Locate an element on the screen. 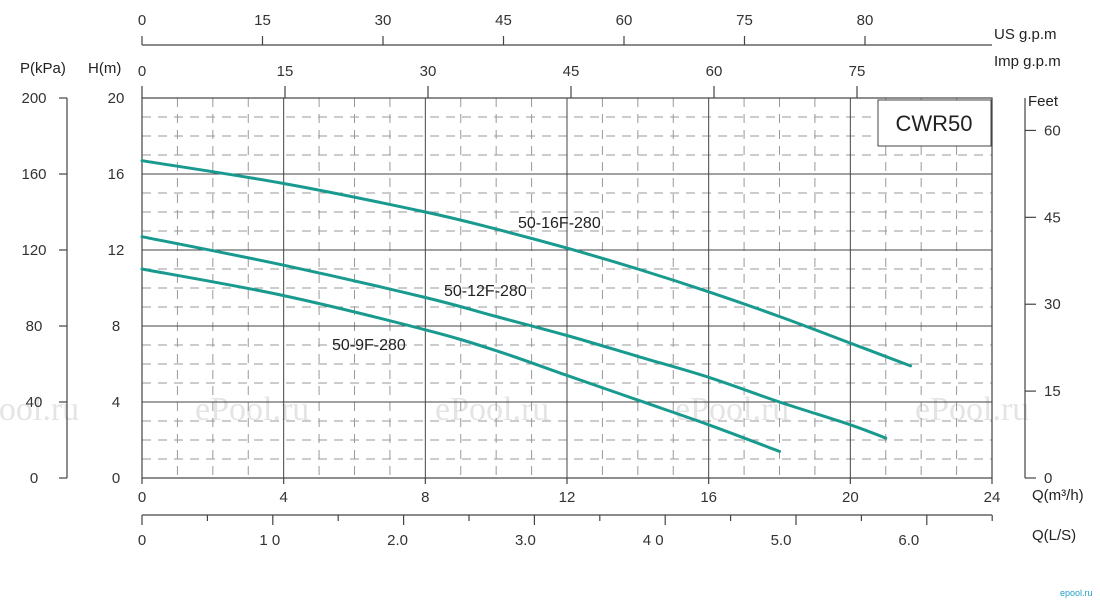  ls-tick-label: 4 0 is located at coordinates (653, 540).